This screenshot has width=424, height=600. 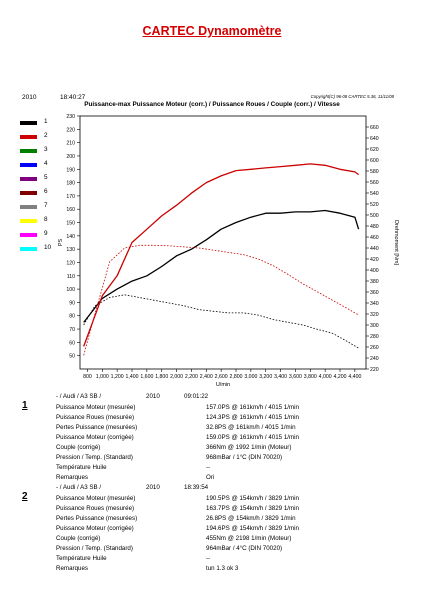 I want to click on y-left-tick-label: 200, so click(x=70, y=157).